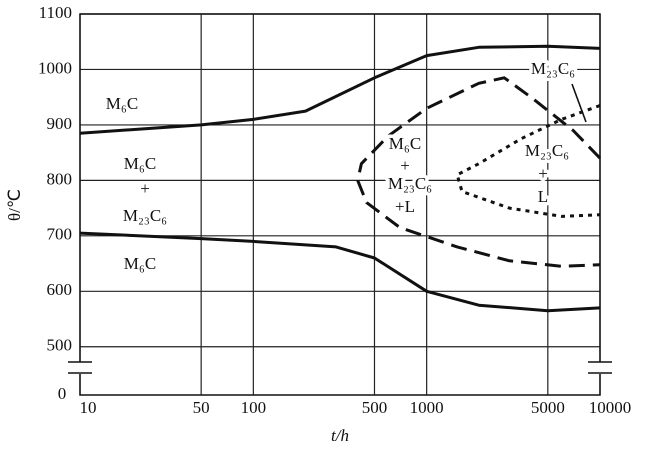 This screenshot has width=648, height=450. What do you see at coordinates (427, 407) in the screenshot?
I see `x-tick-label: 1000` at bounding box center [427, 407].